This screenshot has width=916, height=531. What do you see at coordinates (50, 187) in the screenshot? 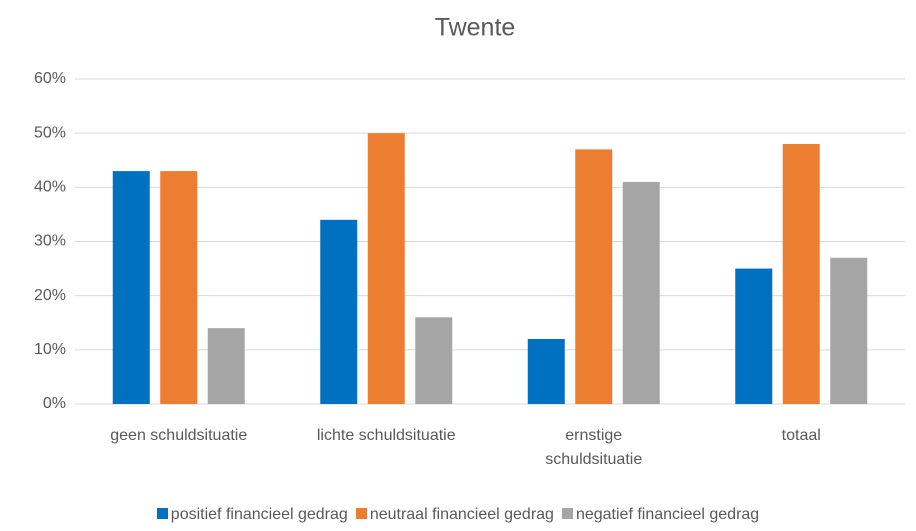
I see `y-tick-label: 40%` at bounding box center [50, 187].